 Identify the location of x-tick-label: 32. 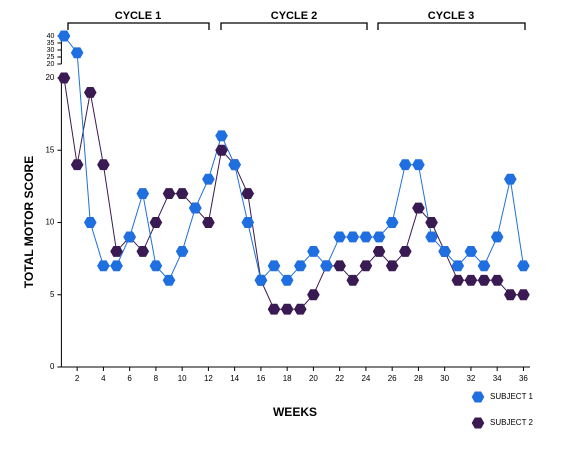
(470, 378).